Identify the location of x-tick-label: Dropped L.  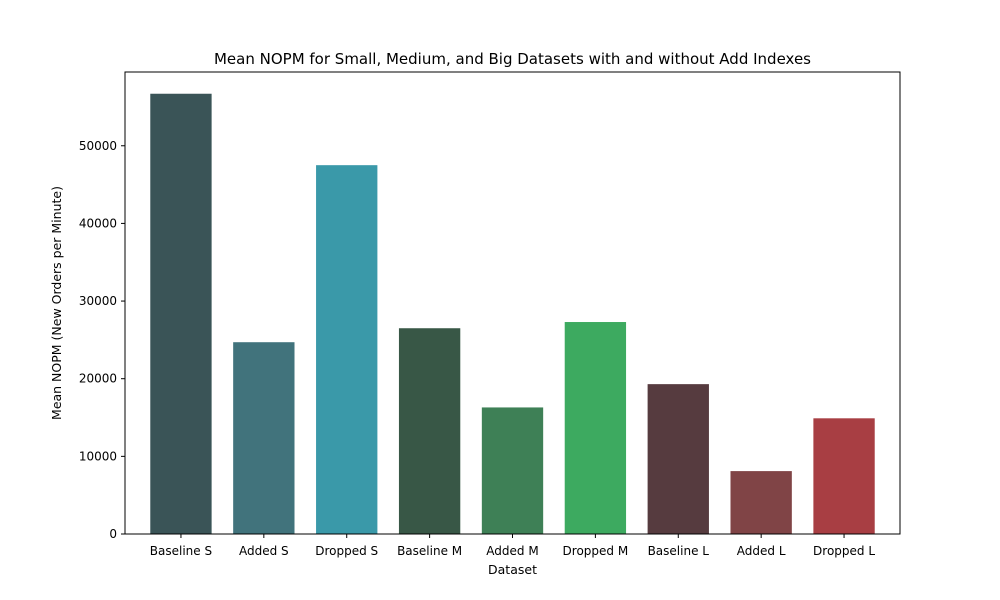
(844, 551).